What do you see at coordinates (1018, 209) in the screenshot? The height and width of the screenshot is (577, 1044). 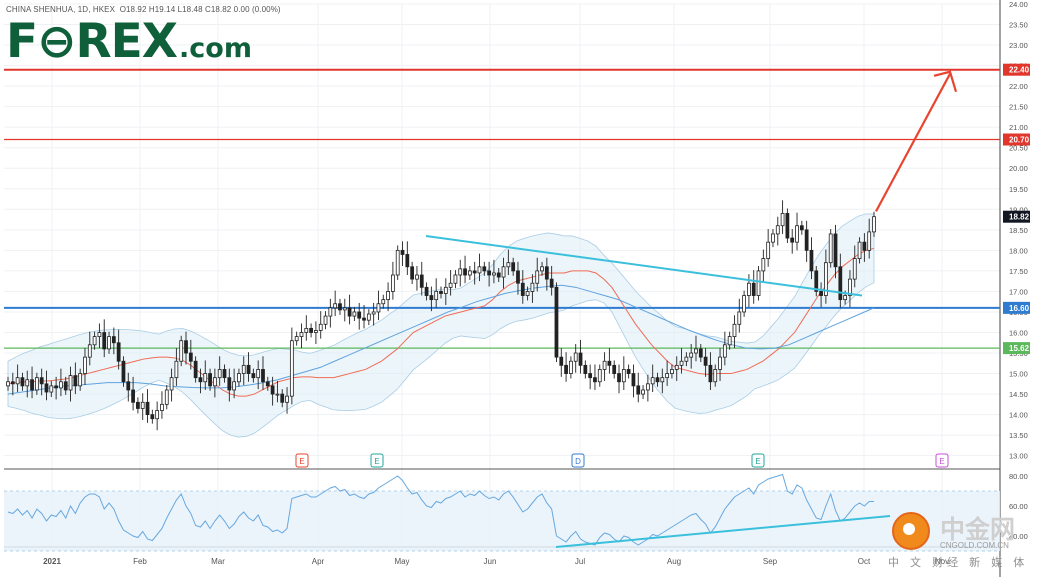 I see `price-tick-label: 19.00` at bounding box center [1018, 209].